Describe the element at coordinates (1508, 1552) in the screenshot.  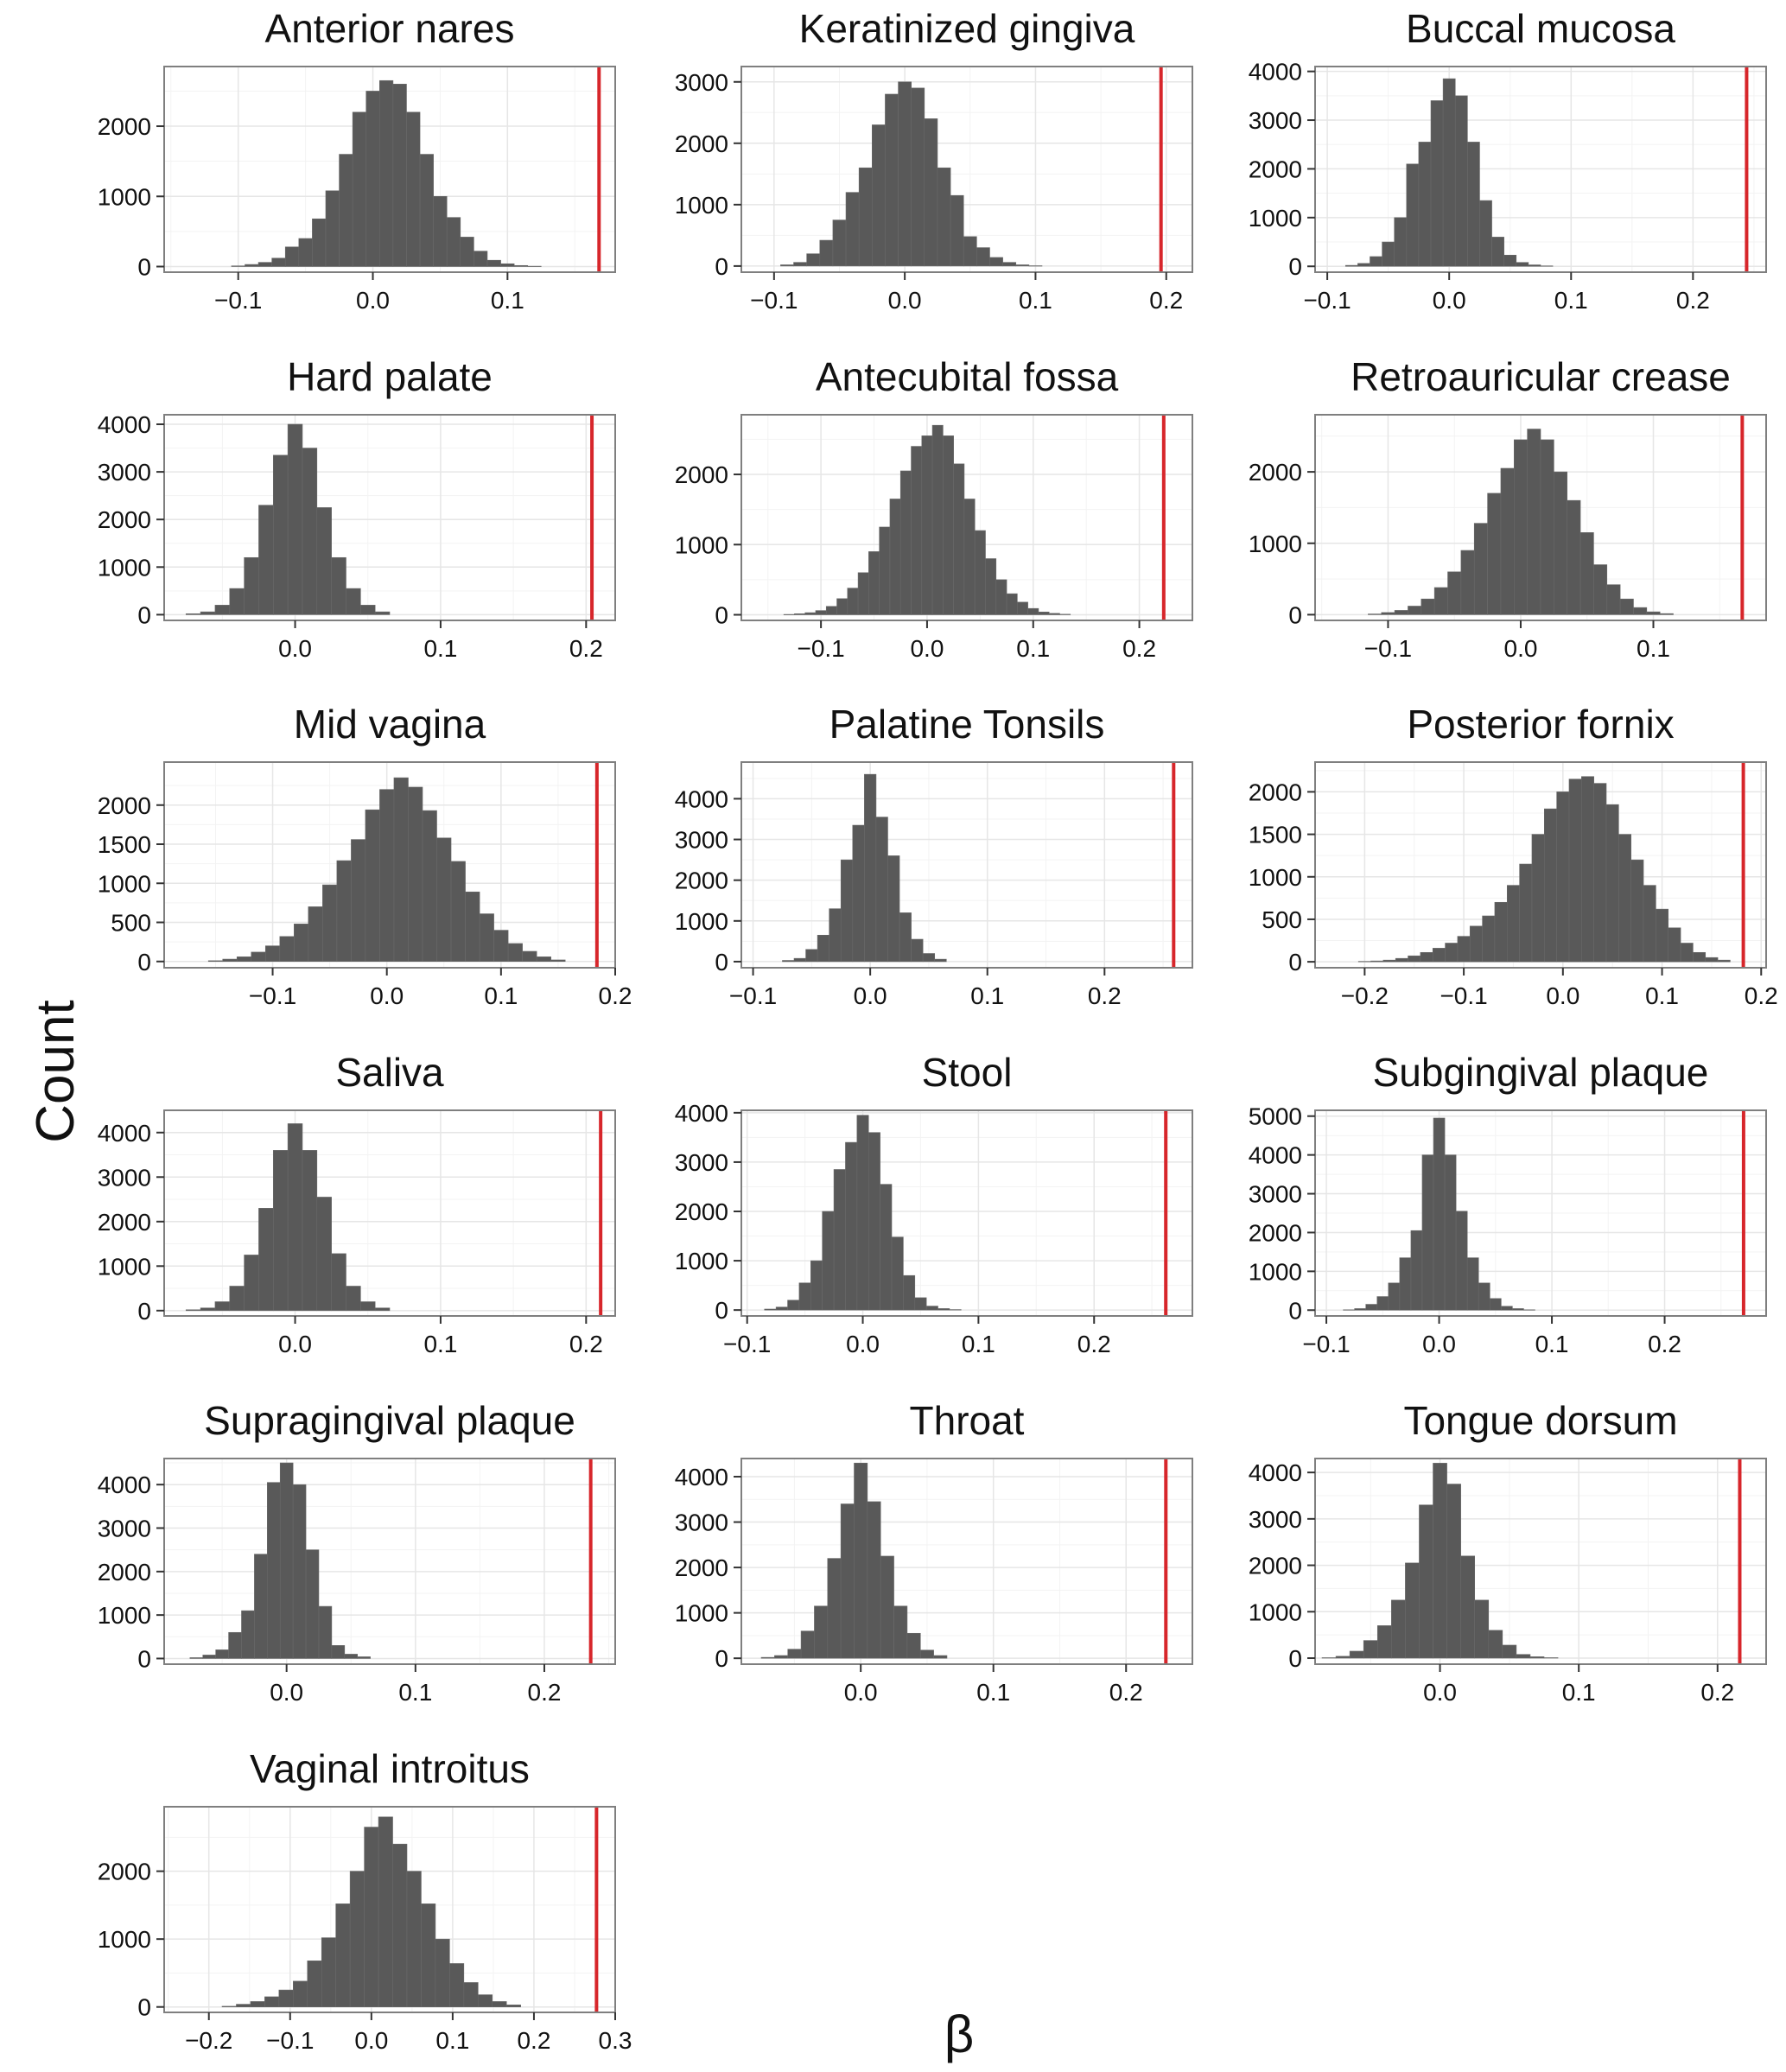
I see `facet-panel: Tongue dorsum 0 1000 2000 3000 4000 0.0 0.1 0.2` at that location.